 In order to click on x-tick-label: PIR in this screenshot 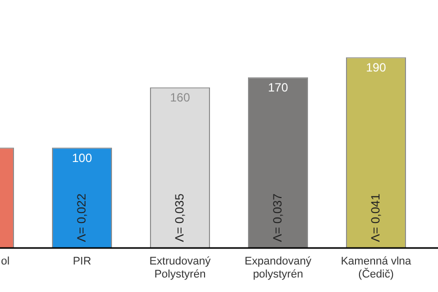, I will do `click(82, 262)`.